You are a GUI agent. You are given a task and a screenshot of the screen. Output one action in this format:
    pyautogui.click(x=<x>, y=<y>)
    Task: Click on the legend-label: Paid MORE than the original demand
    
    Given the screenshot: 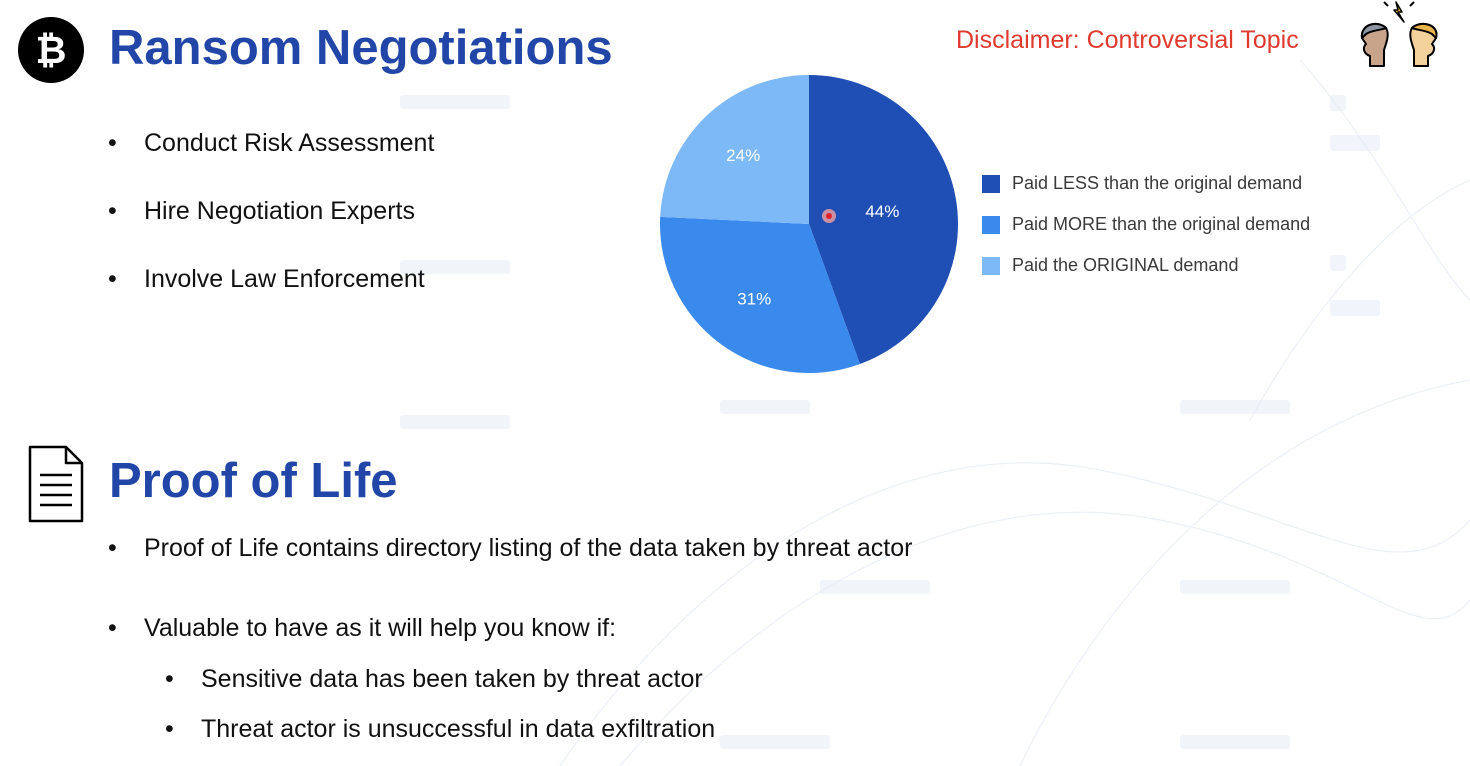 What is the action you would take?
    pyautogui.click(x=1161, y=224)
    